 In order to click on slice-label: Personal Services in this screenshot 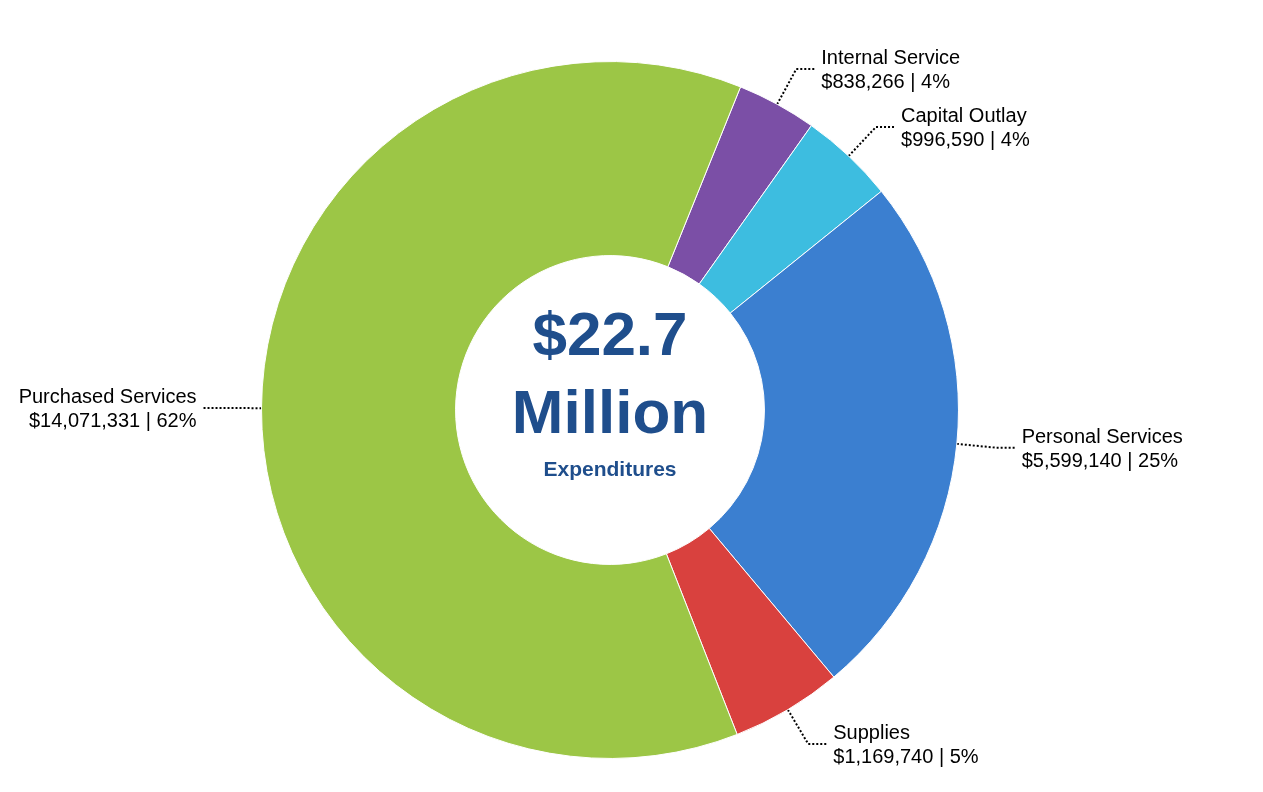, I will do `click(1102, 435)`.